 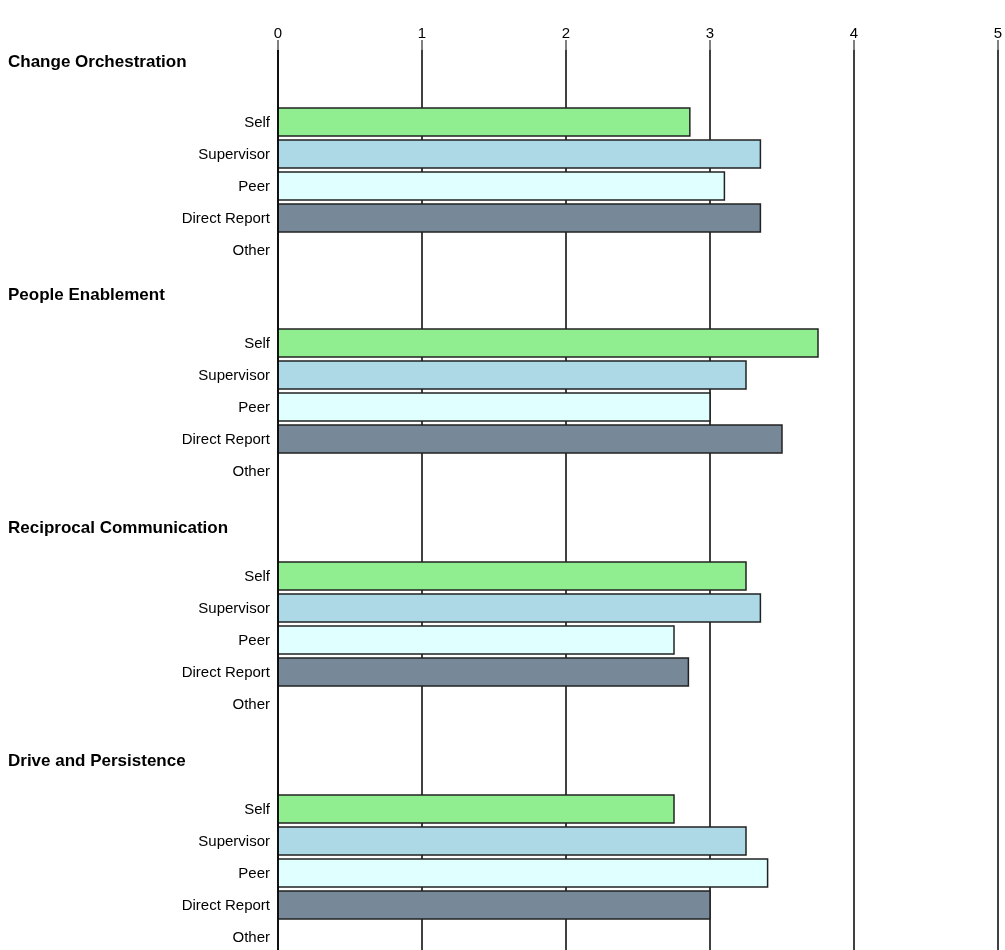 What do you see at coordinates (998, 32) in the screenshot?
I see `x-tick-label: 5` at bounding box center [998, 32].